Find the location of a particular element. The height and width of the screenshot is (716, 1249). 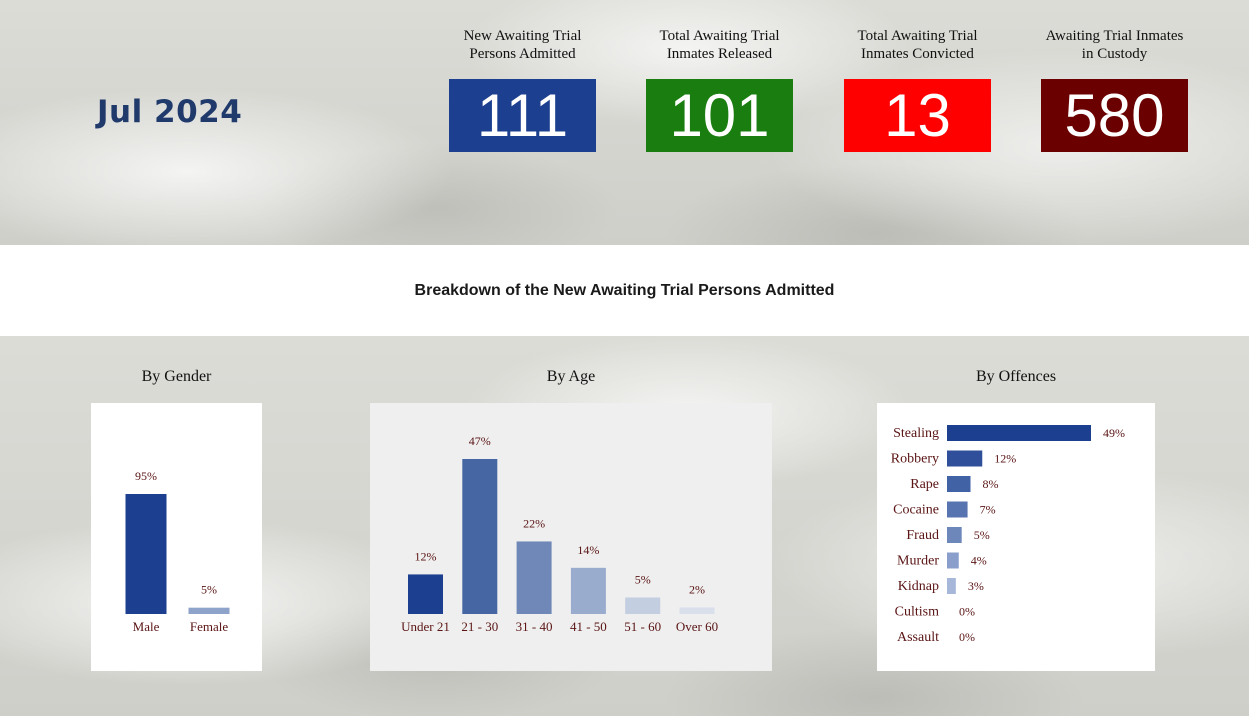

category-label: 21 - 30 is located at coordinates (479, 626).